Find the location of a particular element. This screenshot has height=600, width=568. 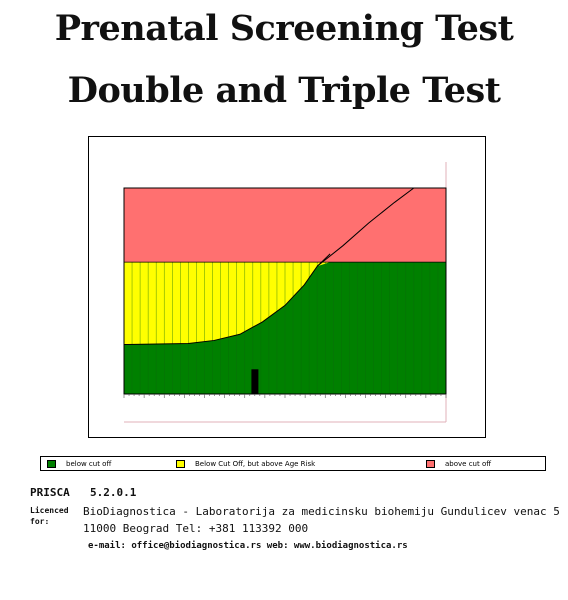

yellow-swatch is located at coordinates (180, 464).